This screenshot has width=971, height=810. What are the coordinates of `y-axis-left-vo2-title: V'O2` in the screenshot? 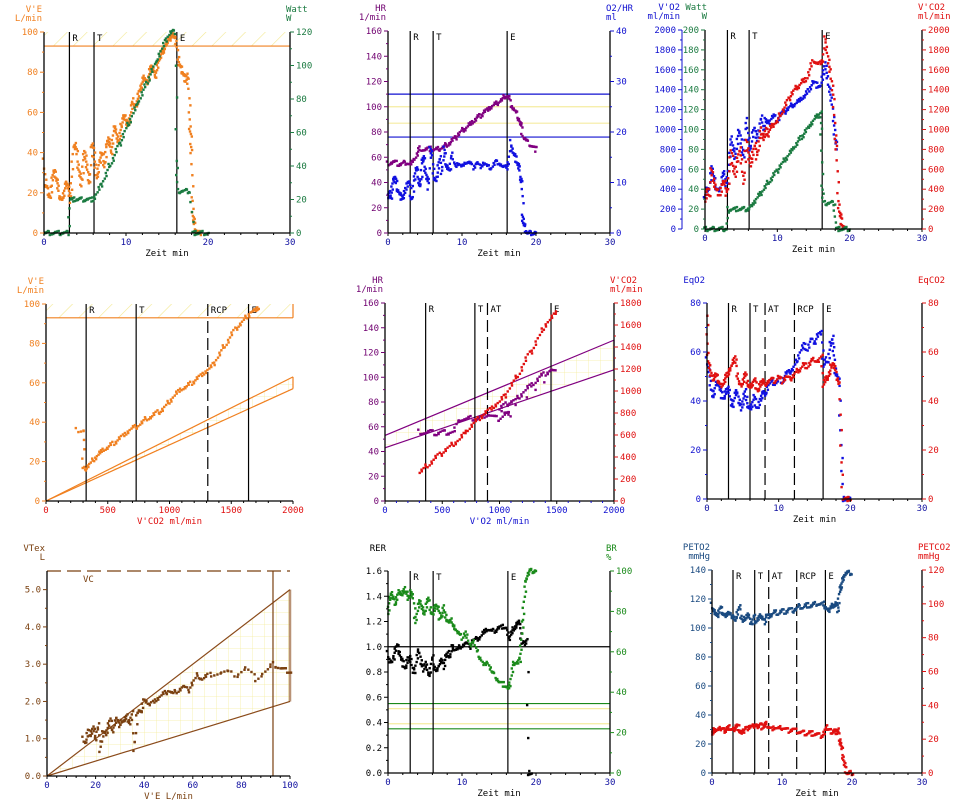 It's located at (669, 8).